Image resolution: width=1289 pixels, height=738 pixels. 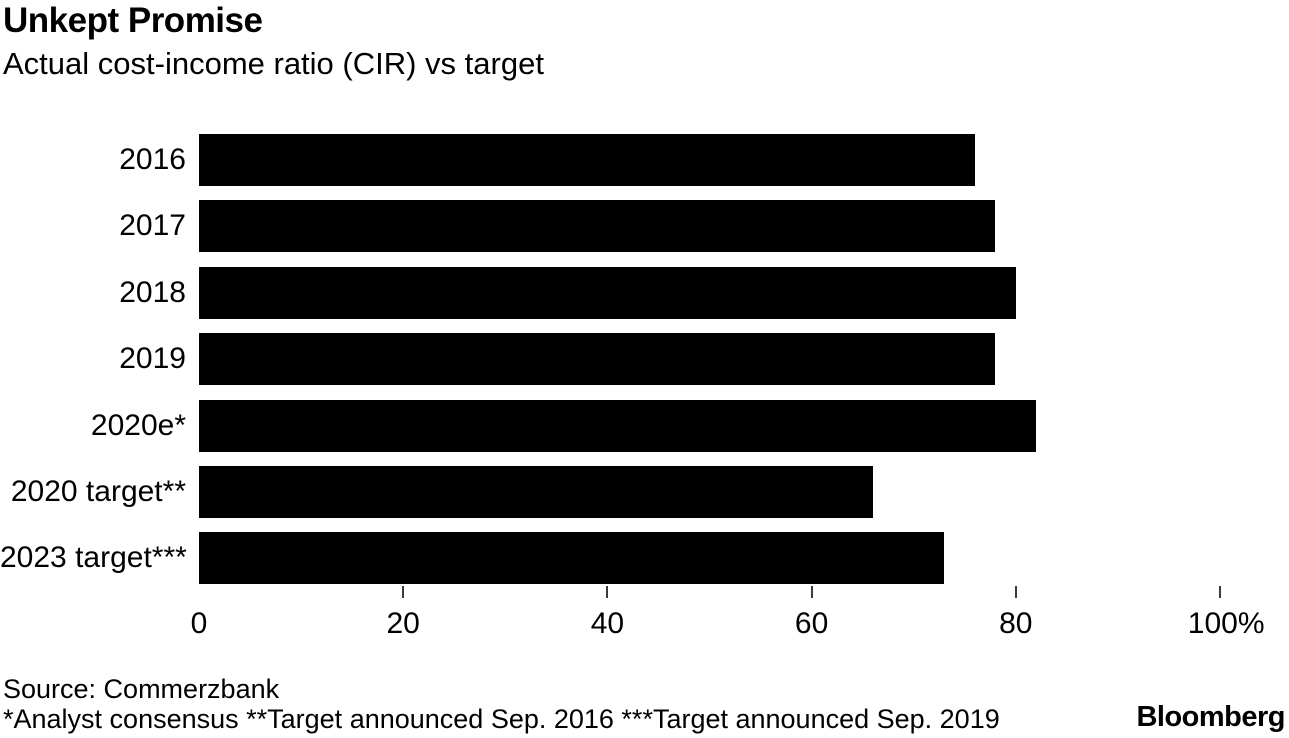 What do you see at coordinates (1016, 623) in the screenshot?
I see `x-tick-label: 80` at bounding box center [1016, 623].